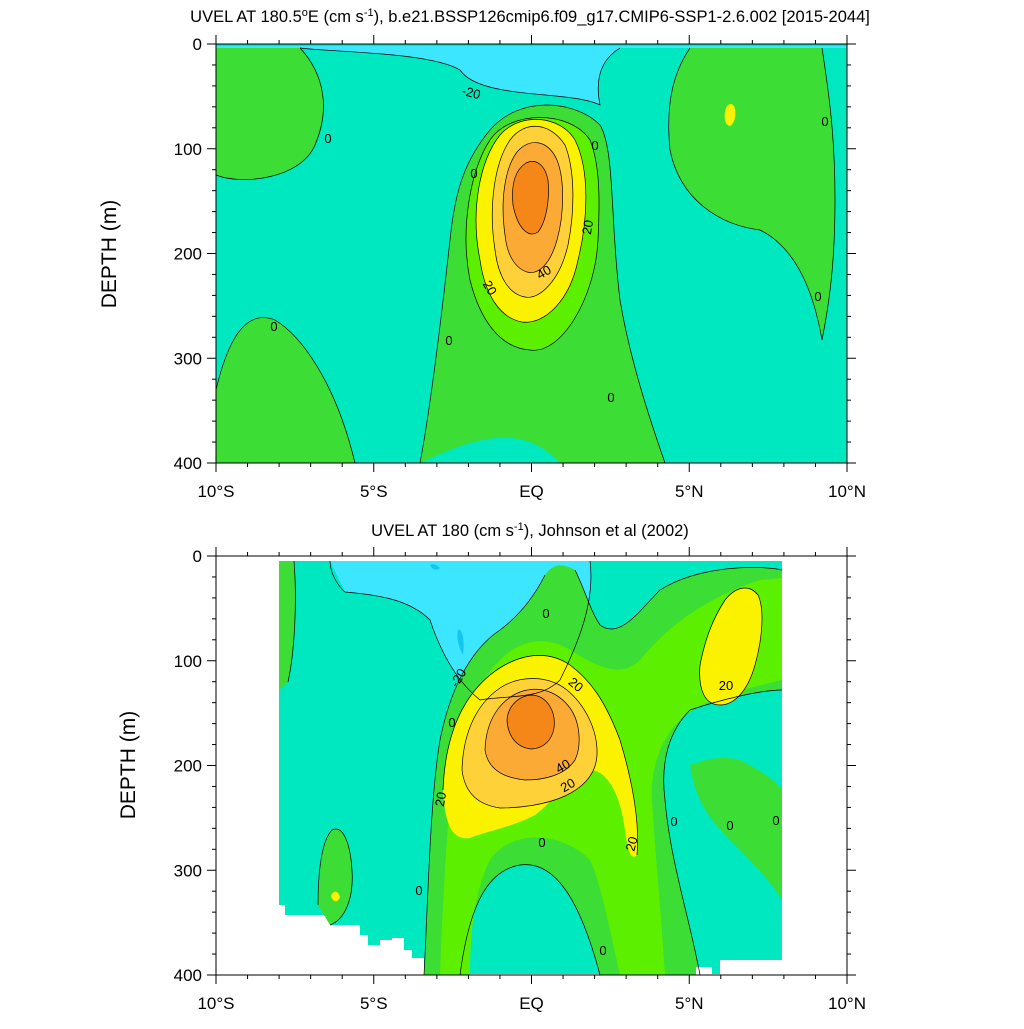 This screenshot has height=1029, width=1024. I want to click on contour-label: -20, so click(471, 92).